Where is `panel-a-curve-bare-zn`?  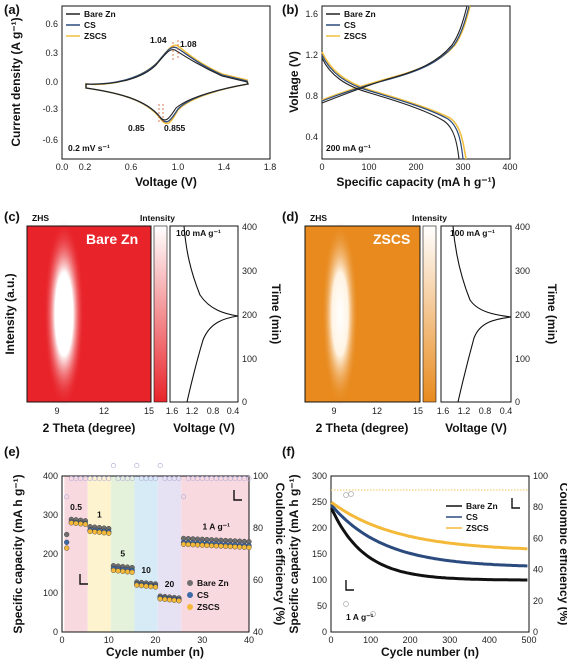 panel-a-curve-bare-zn is located at coordinates (167, 85).